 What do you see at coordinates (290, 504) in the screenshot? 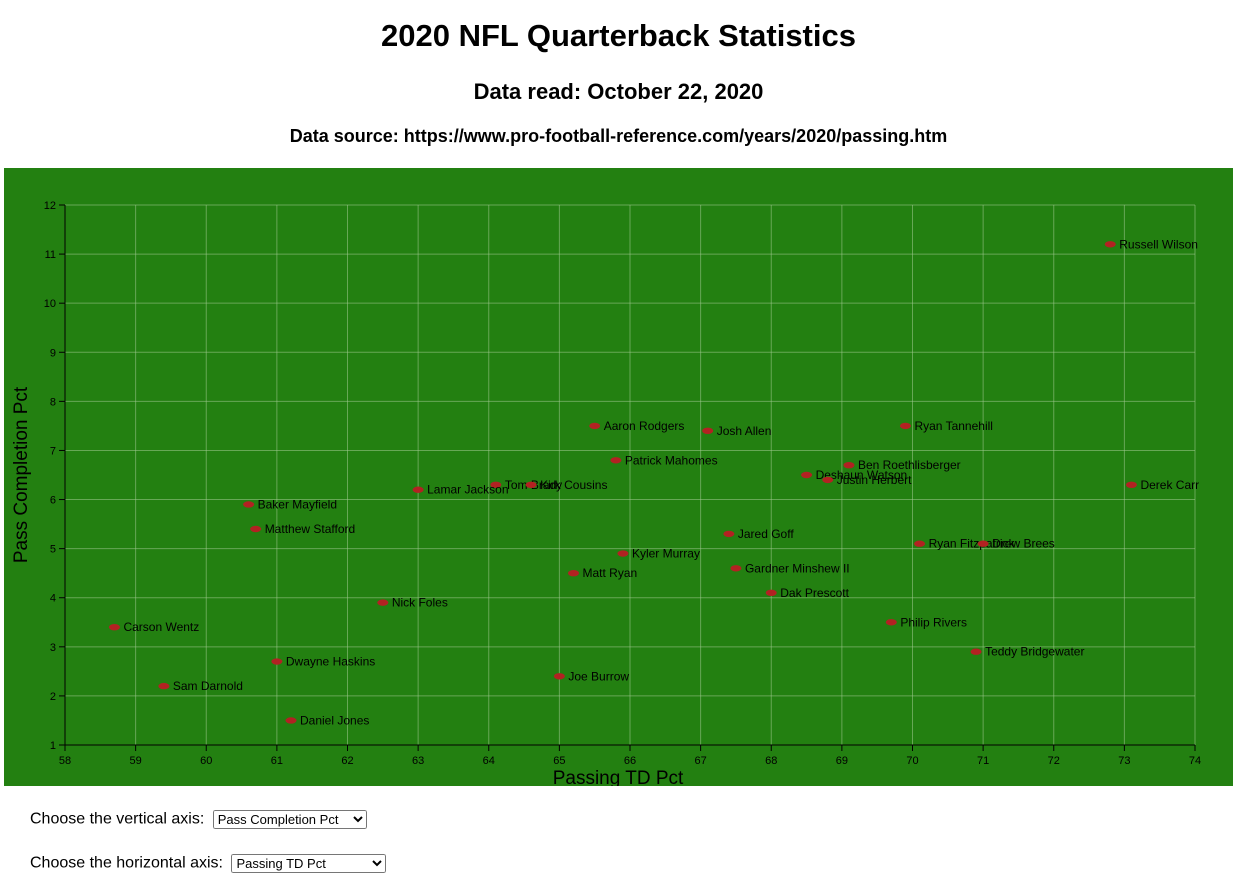
I see `qb-point: Baker Mayfield` at bounding box center [290, 504].